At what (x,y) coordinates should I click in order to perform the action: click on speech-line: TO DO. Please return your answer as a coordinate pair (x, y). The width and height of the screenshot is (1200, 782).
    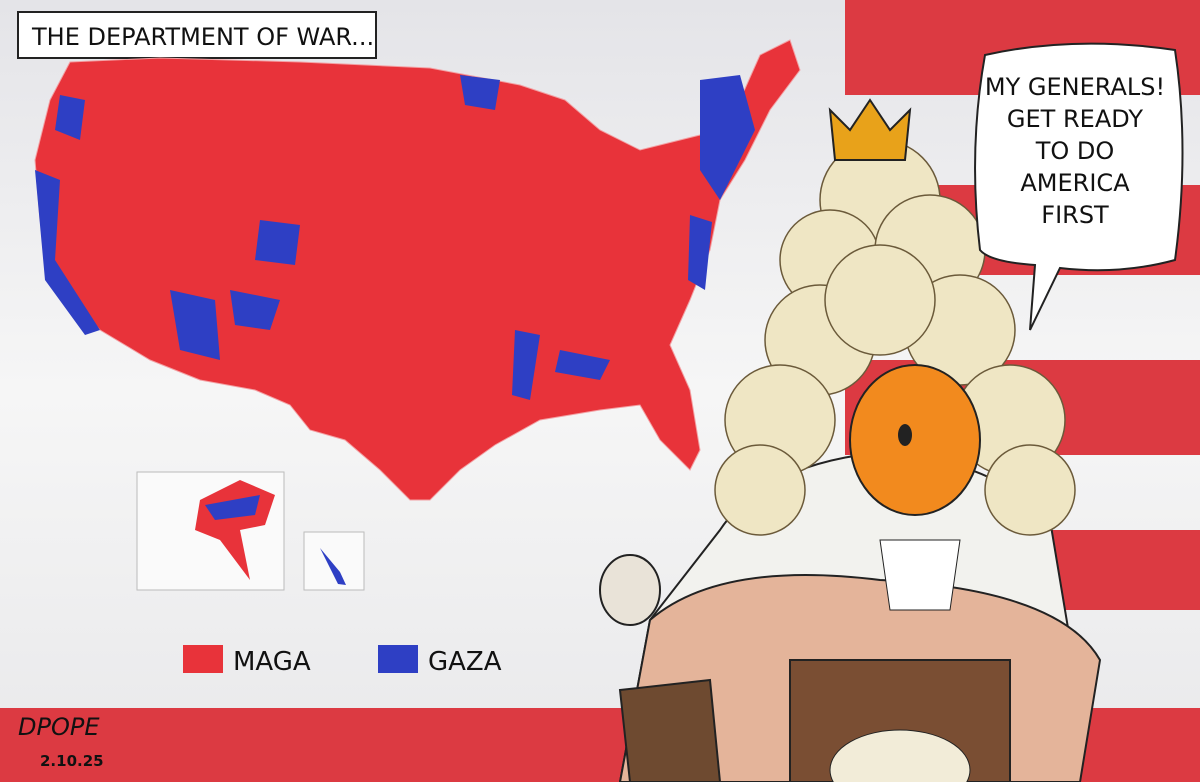
    Looking at the image, I should click on (1075, 151).